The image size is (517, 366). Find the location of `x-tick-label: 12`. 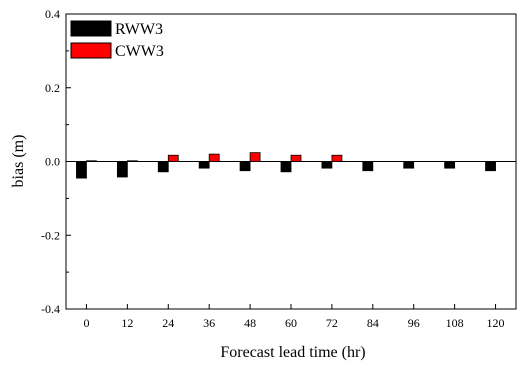

x-tick-label: 12 is located at coordinates (127, 323).